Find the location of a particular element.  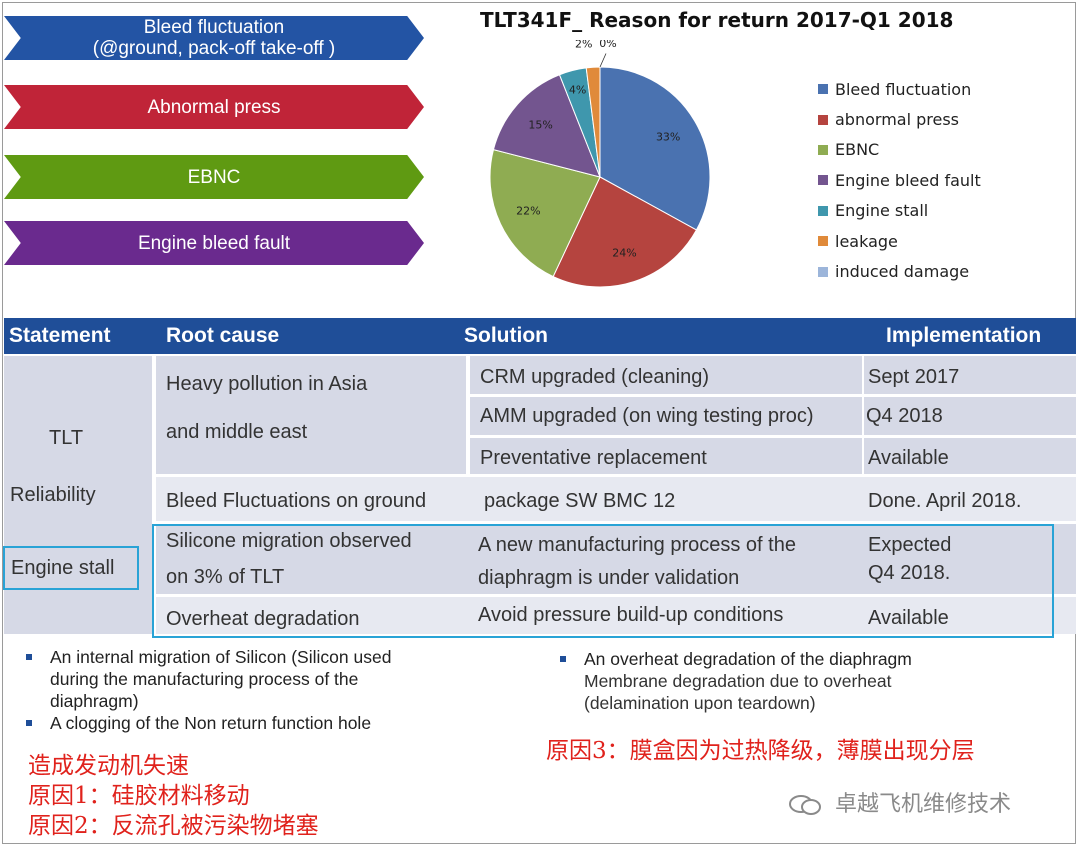

pie-slice-bleed-fluctuation is located at coordinates (655, 148).